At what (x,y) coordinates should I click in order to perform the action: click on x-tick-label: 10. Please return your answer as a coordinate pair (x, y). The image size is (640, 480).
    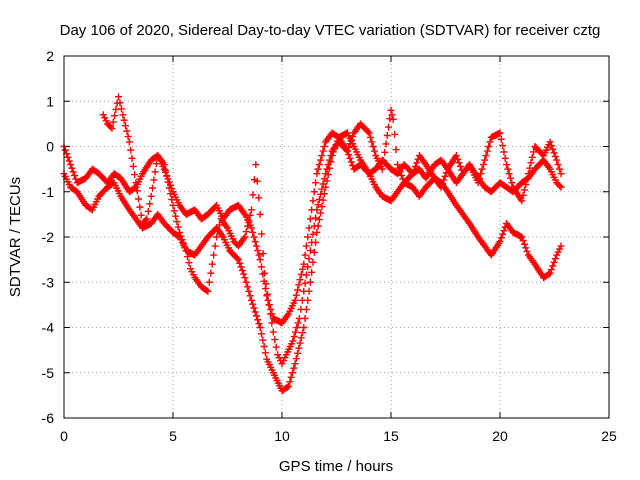
    Looking at the image, I should click on (282, 436).